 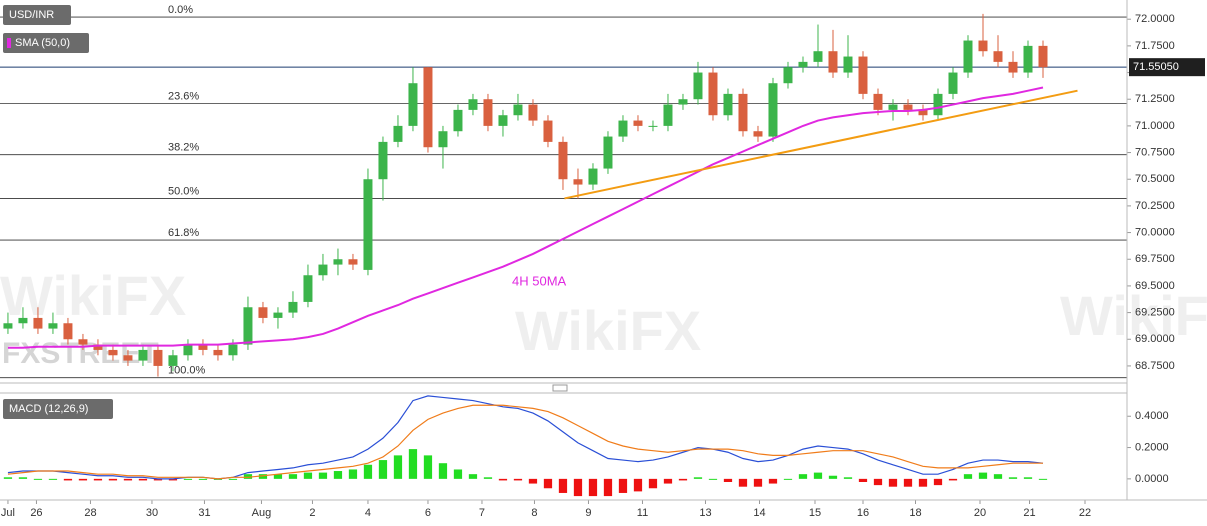 What do you see at coordinates (1152, 416) in the screenshot?
I see `y-tick-label: 0.4000` at bounding box center [1152, 416].